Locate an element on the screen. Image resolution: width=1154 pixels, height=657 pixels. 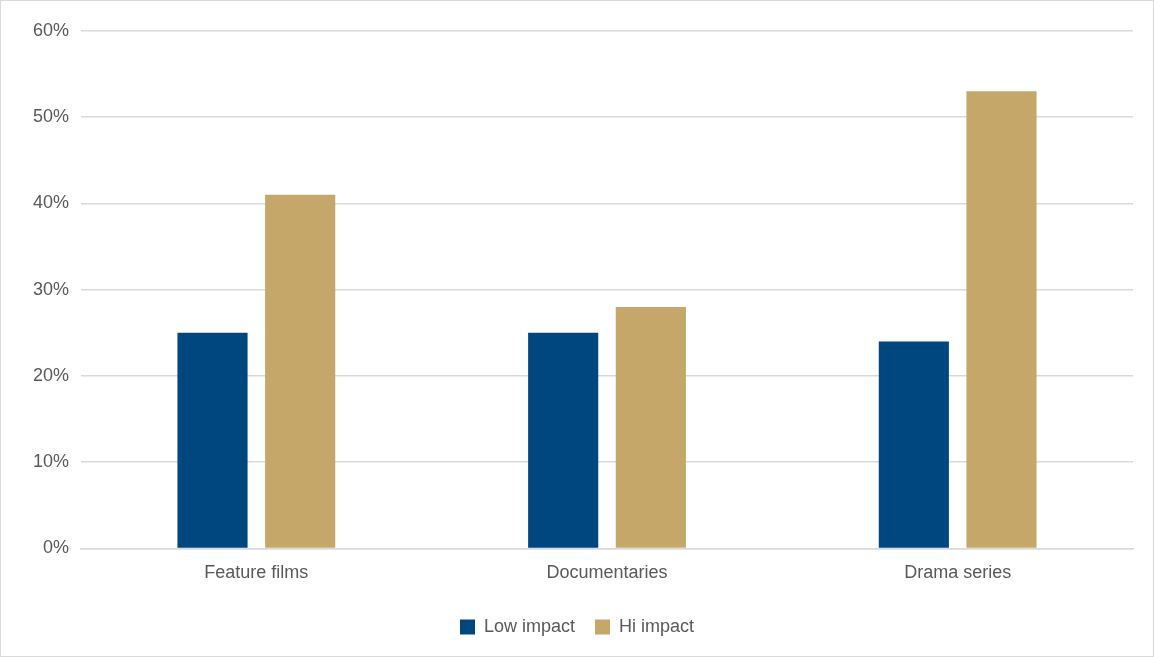
y-tick-label: 0% is located at coordinates (56, 547).